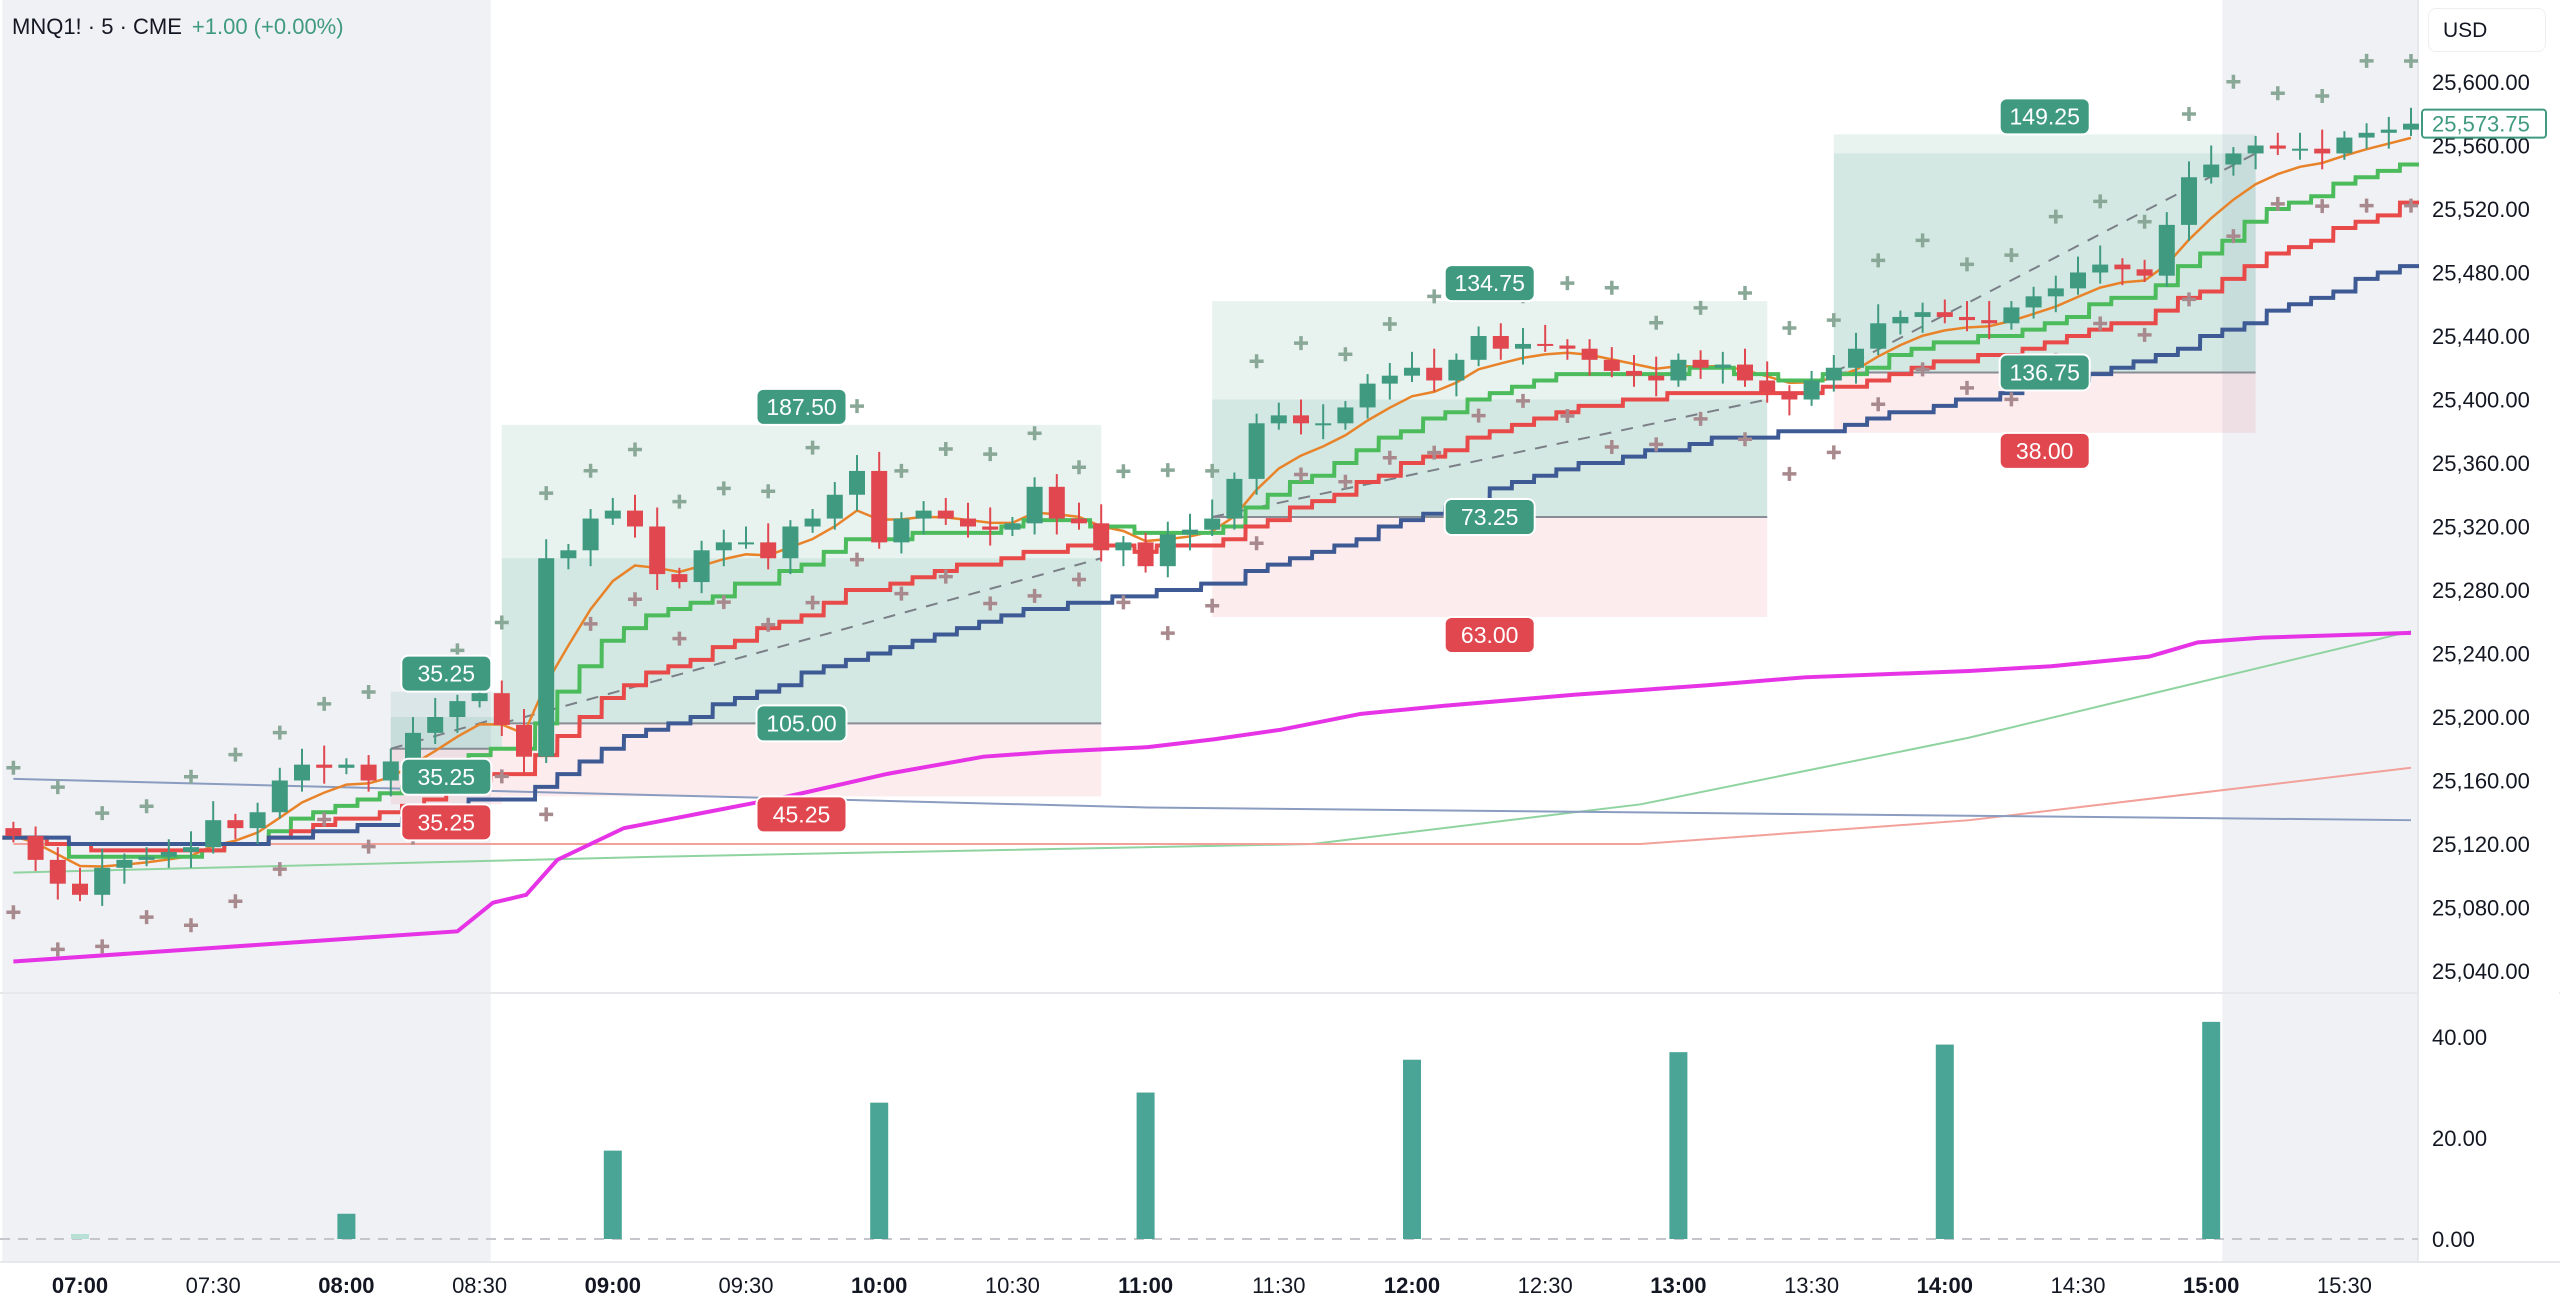  Describe the element at coordinates (2481, 908) in the screenshot. I see `price-tick: 25,080.00` at that location.